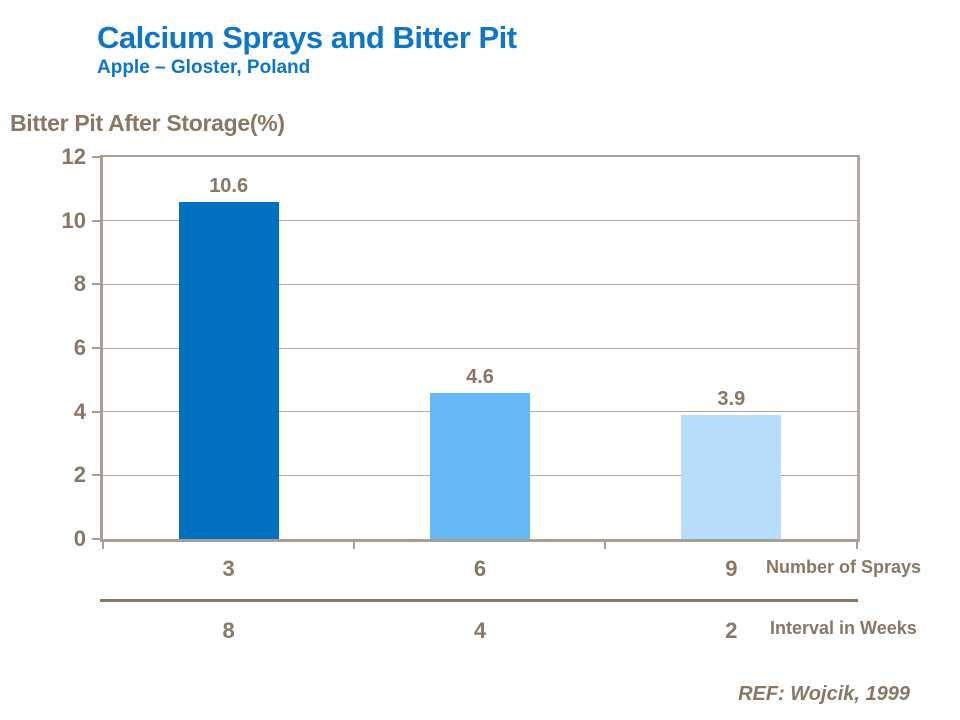  Describe the element at coordinates (79, 411) in the screenshot. I see `y-tick-label: 4` at that location.